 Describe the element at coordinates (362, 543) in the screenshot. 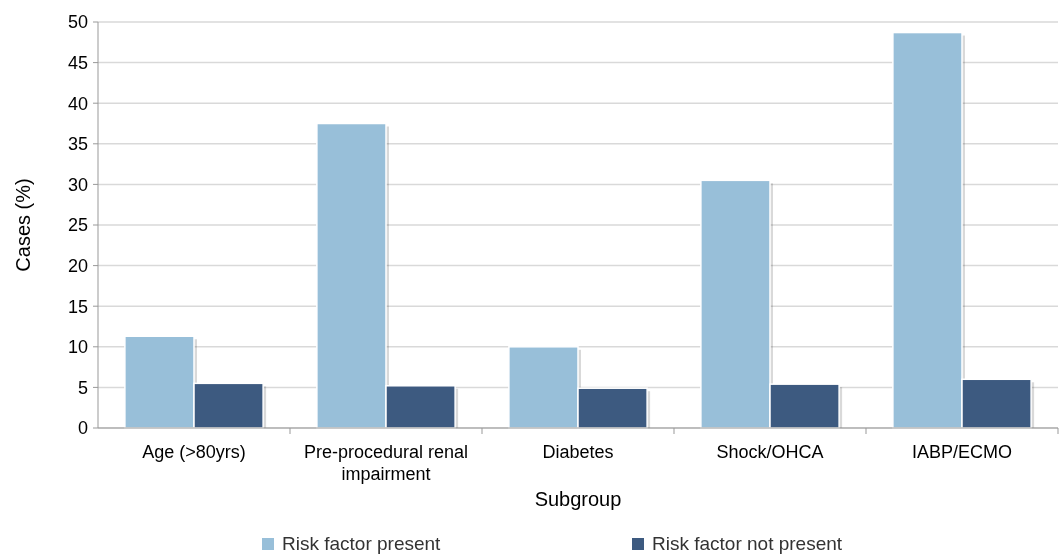

I see `legend-label: Risk factor present` at that location.